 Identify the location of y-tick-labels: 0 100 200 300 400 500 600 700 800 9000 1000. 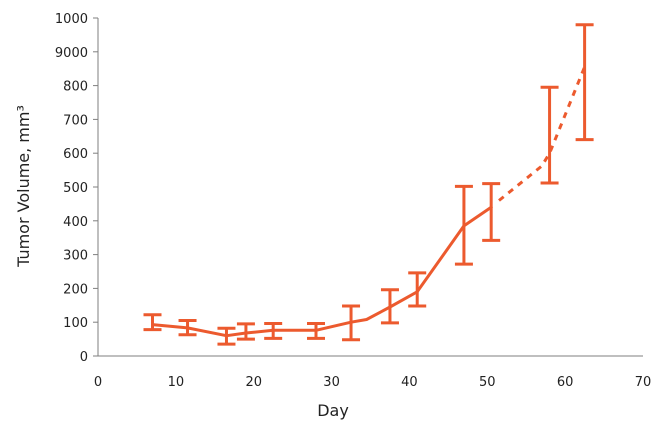
(76, 188).